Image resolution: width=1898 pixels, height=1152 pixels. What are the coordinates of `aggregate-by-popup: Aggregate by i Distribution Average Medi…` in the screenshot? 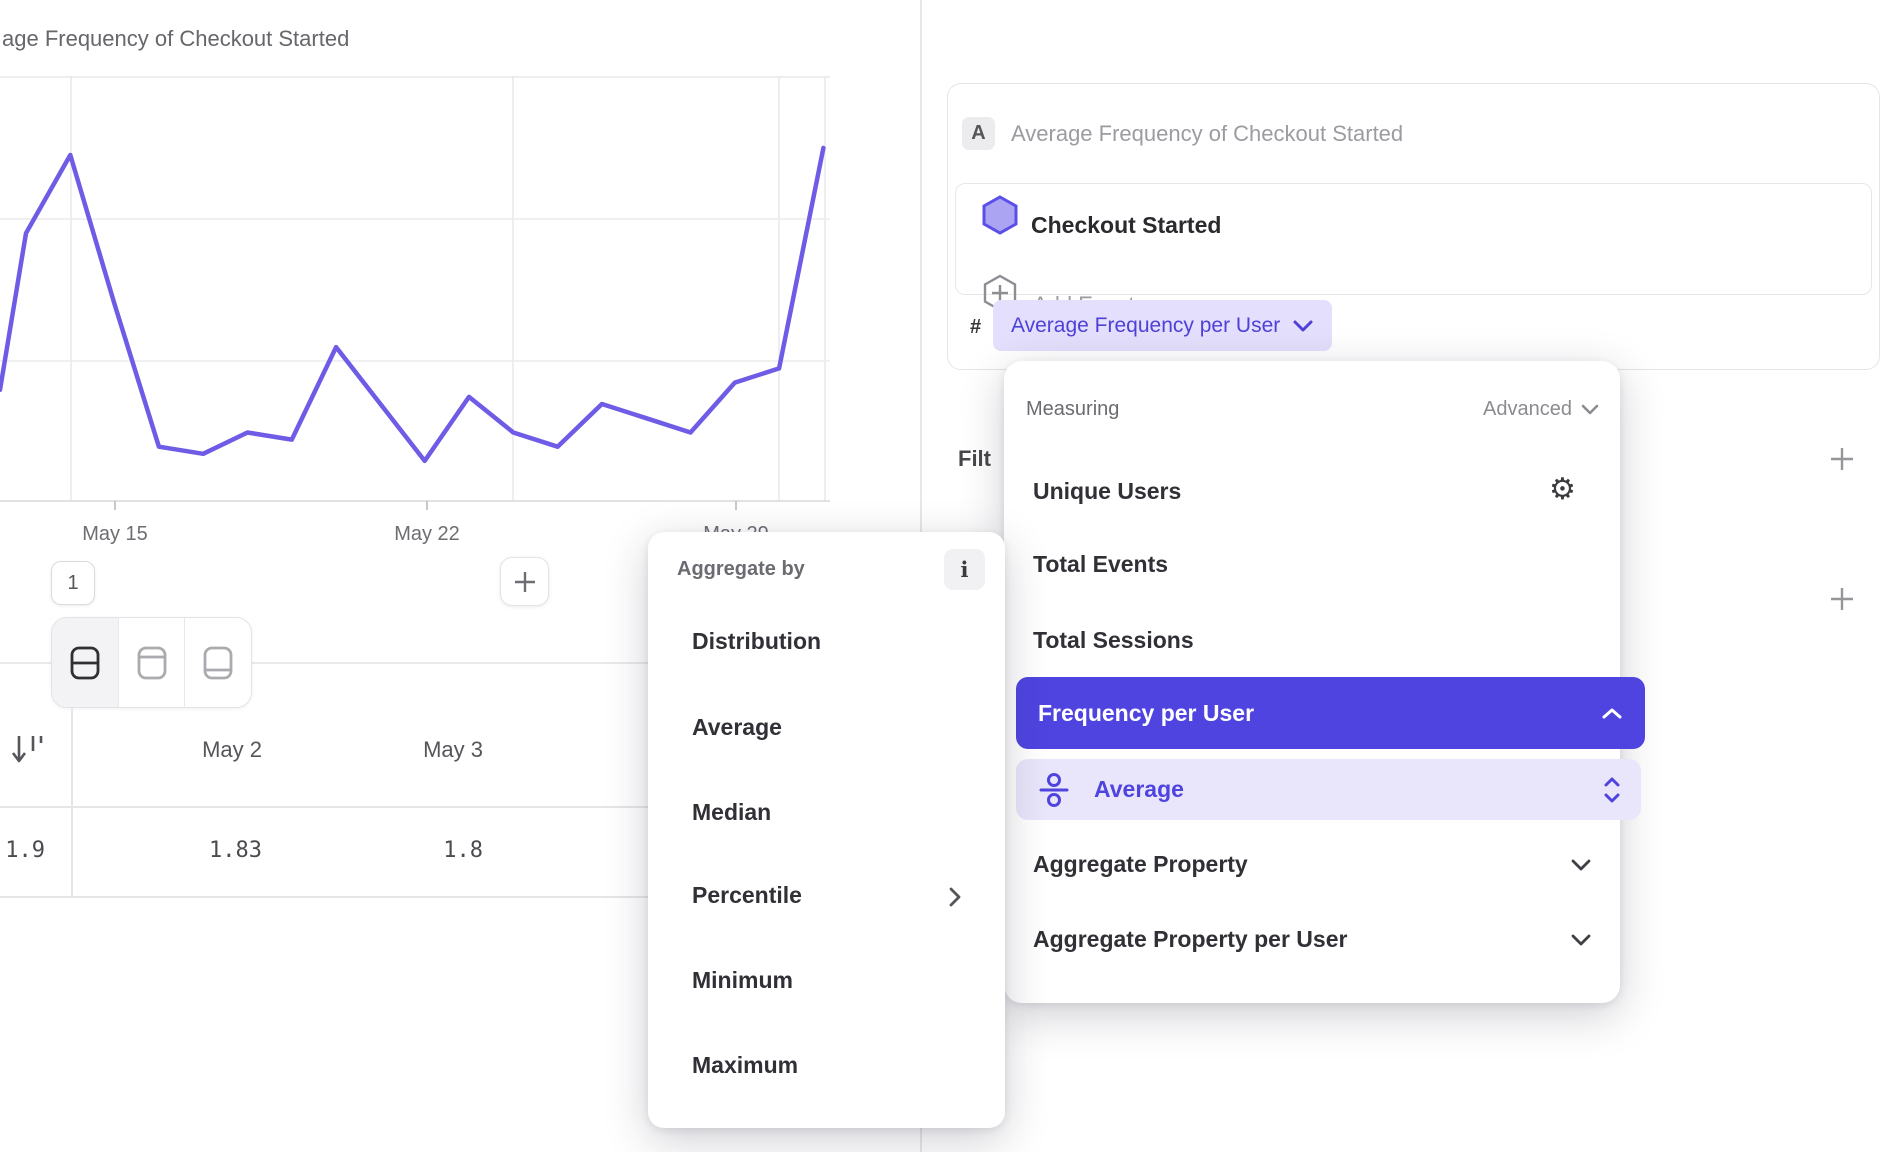 It's located at (826, 830).